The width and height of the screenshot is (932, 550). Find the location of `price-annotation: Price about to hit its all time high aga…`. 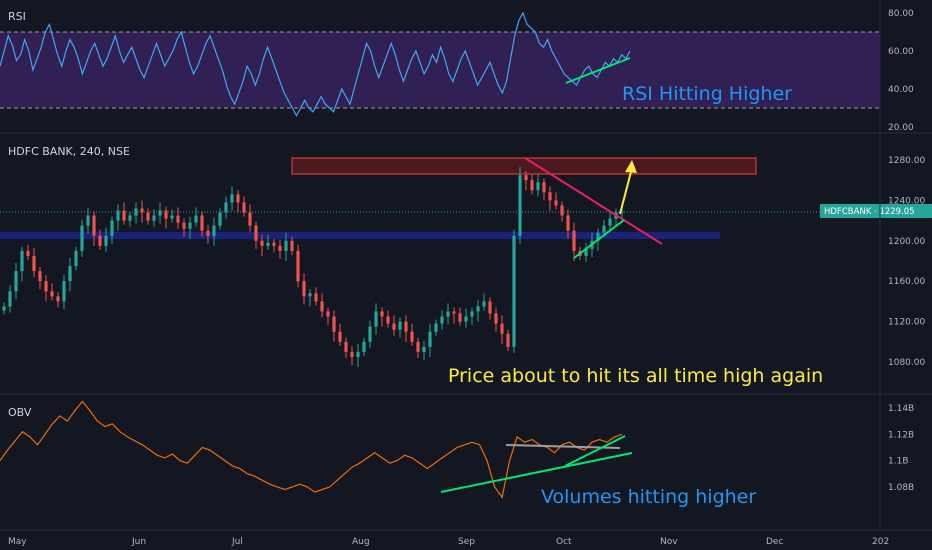

price-annotation: Price about to hit its all time high aga… is located at coordinates (635, 376).